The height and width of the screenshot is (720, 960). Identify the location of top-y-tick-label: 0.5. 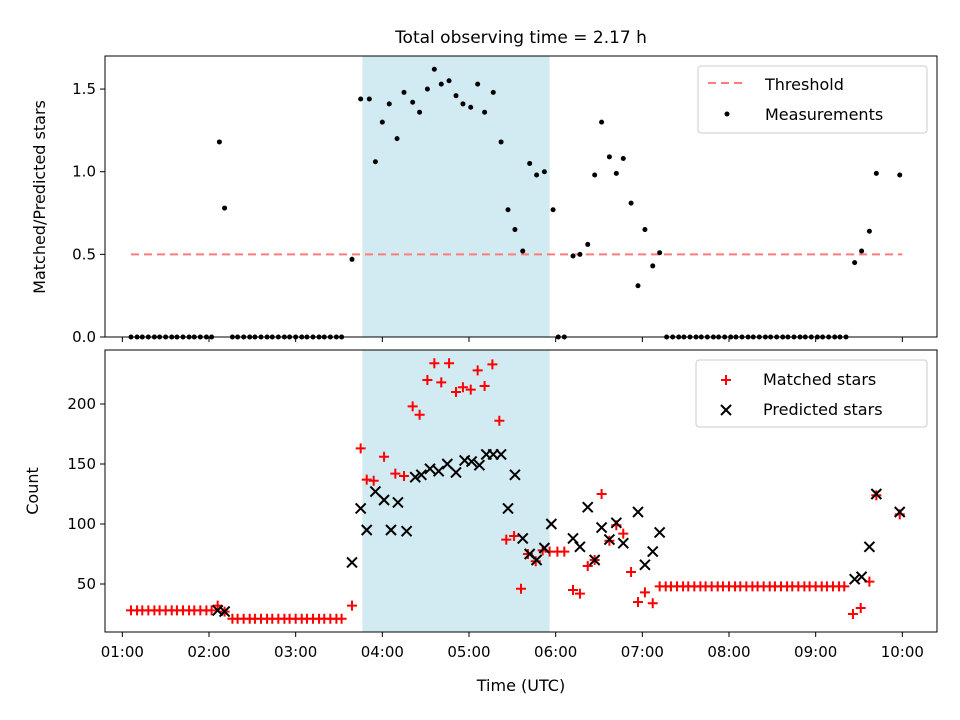
(84, 254).